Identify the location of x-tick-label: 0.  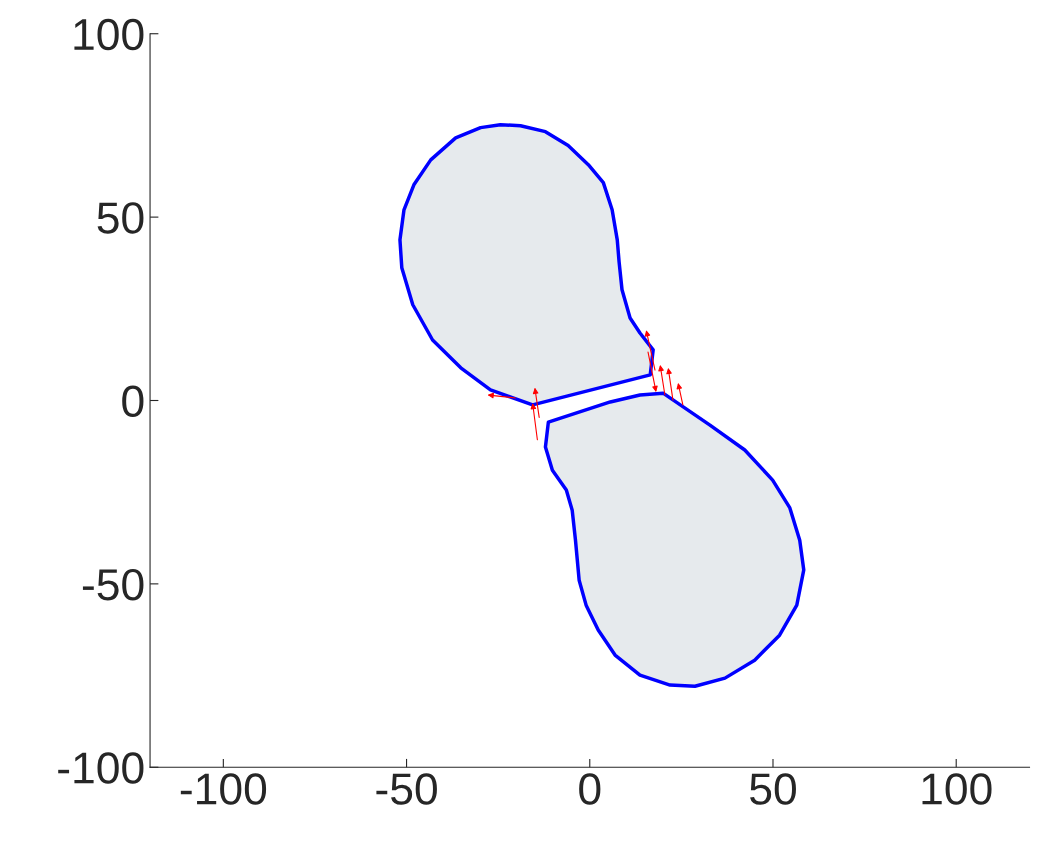
(590, 789).